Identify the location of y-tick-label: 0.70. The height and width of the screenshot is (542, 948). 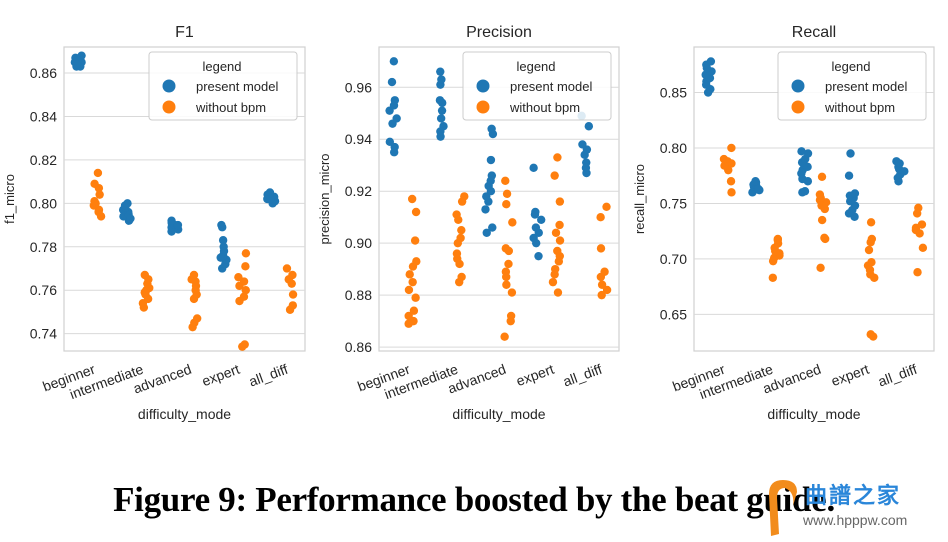
(673, 259).